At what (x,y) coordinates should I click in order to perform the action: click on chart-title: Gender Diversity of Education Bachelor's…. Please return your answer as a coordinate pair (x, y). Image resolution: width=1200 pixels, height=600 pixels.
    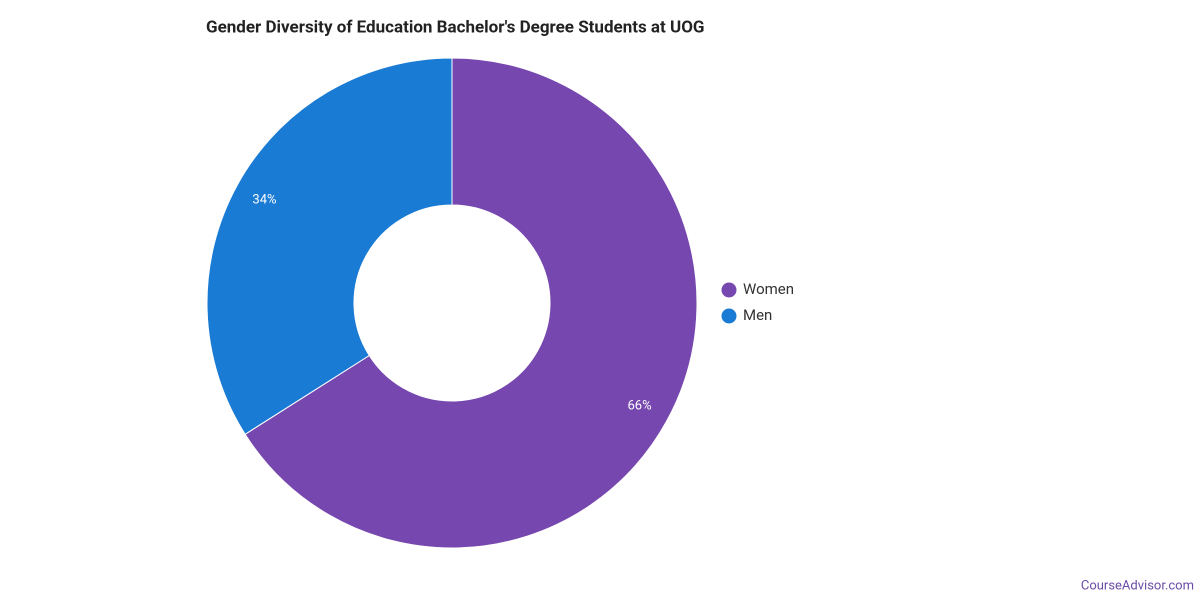
    Looking at the image, I should click on (455, 27).